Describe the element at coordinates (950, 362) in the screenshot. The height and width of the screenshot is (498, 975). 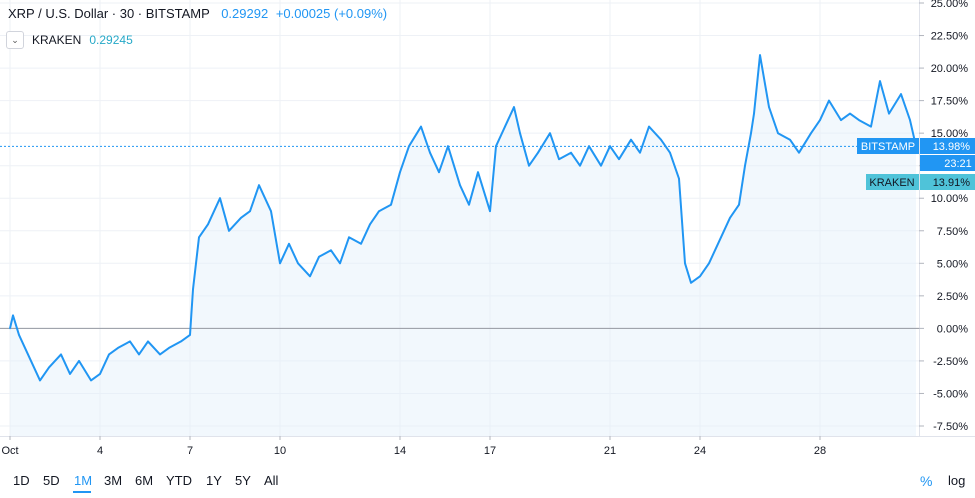
I see `y-tick-label: -2.50%` at that location.